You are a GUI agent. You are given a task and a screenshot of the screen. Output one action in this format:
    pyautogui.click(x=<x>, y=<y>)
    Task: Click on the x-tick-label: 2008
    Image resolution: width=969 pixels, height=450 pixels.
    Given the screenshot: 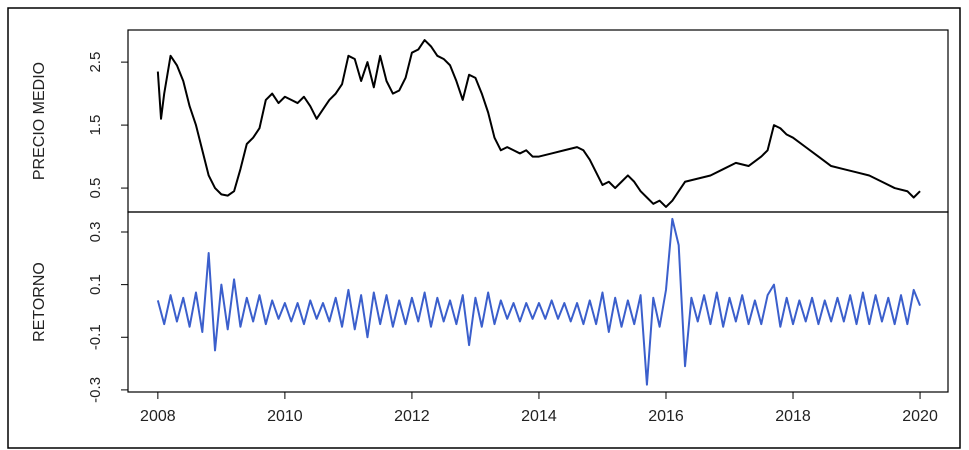 What is the action you would take?
    pyautogui.click(x=158, y=416)
    